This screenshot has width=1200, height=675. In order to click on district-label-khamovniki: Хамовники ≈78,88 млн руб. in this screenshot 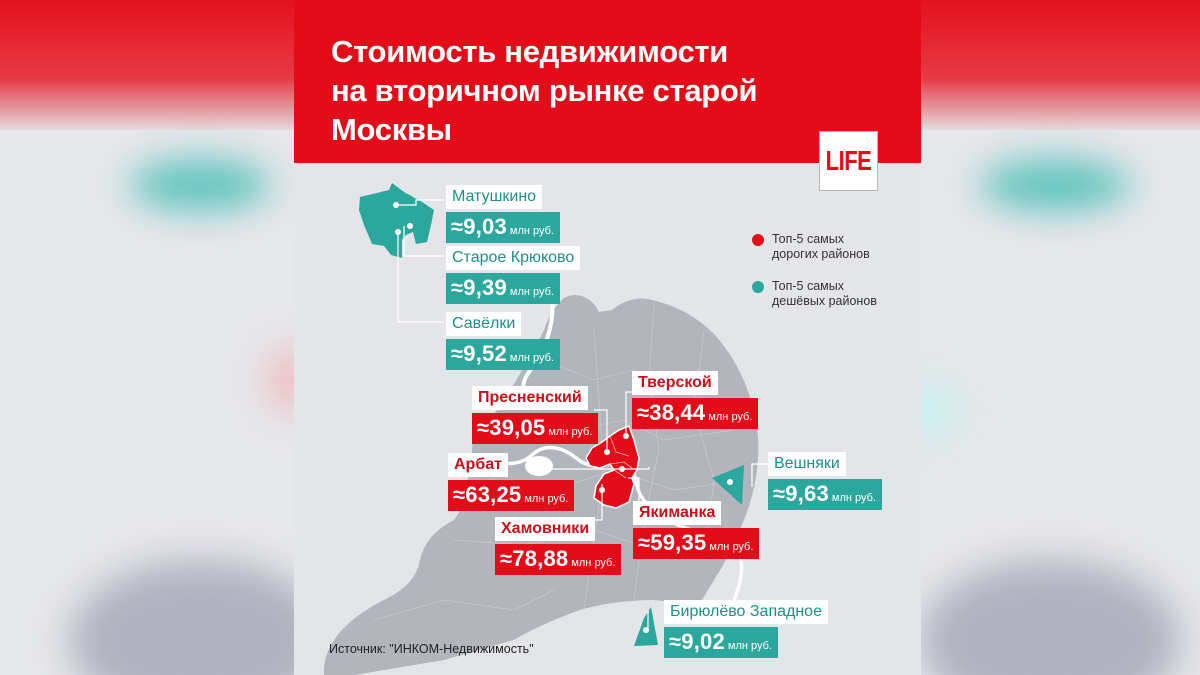, I will do `click(558, 546)`.